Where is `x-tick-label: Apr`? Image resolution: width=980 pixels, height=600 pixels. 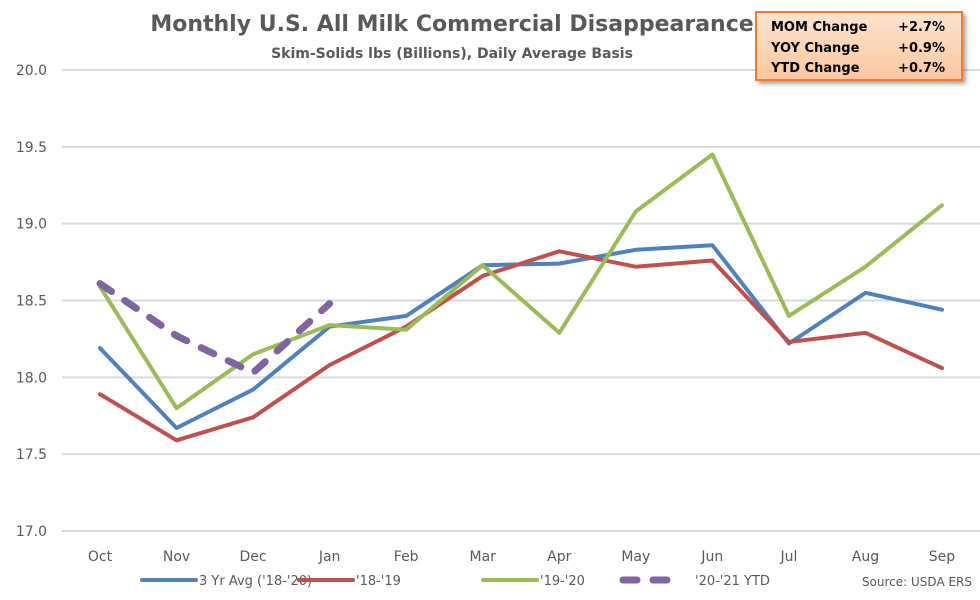 x-tick-label: Apr is located at coordinates (559, 557).